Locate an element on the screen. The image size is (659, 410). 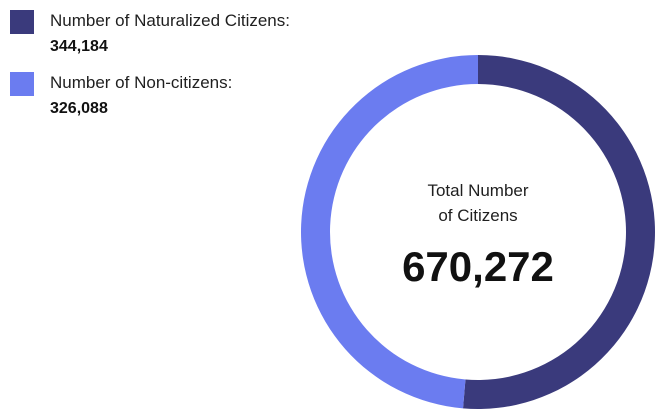
center-label-line-2: of Citizens is located at coordinates (477, 215).